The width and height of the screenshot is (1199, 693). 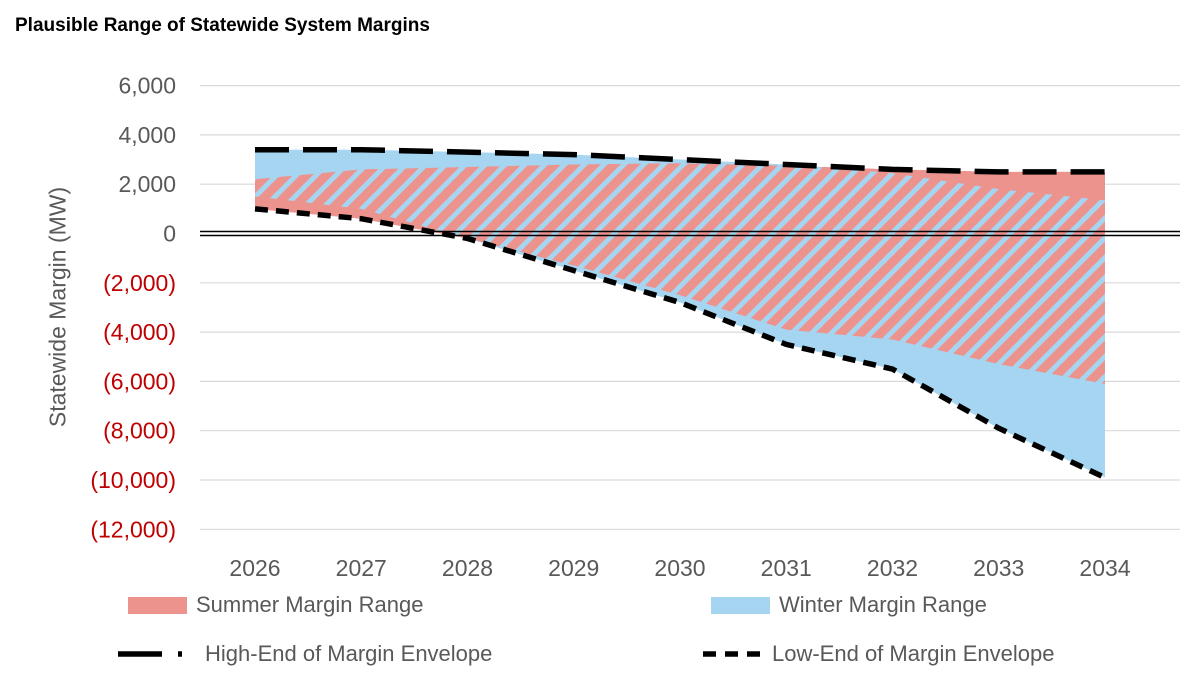 I want to click on y-tick-label: 4,000, so click(x=147, y=135).